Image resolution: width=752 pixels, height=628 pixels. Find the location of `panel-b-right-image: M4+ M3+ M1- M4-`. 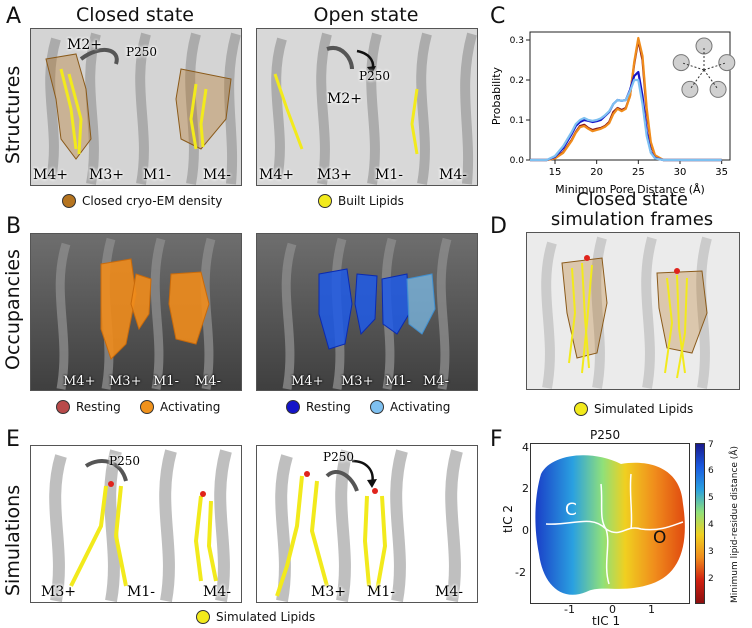

panel-b-right-image: M4+ M3+ M1- M4- is located at coordinates (367, 312).